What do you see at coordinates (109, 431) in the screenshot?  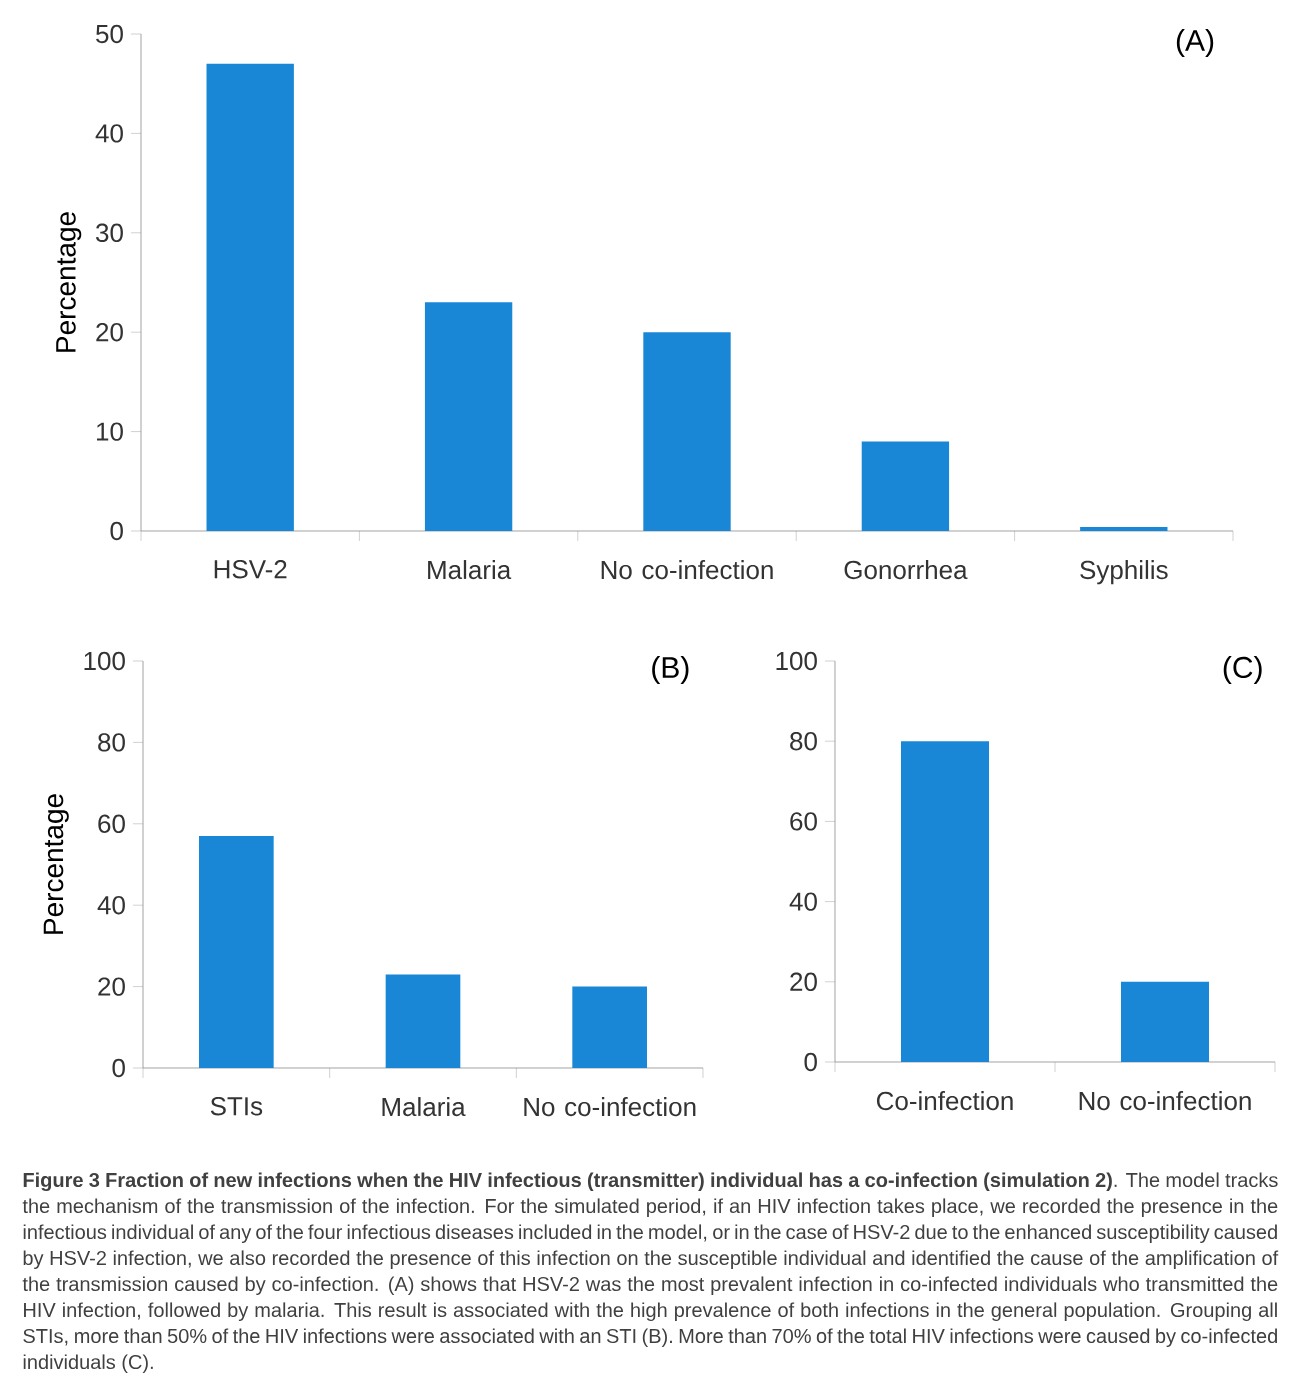 I see `y-tick-label: 10` at bounding box center [109, 431].